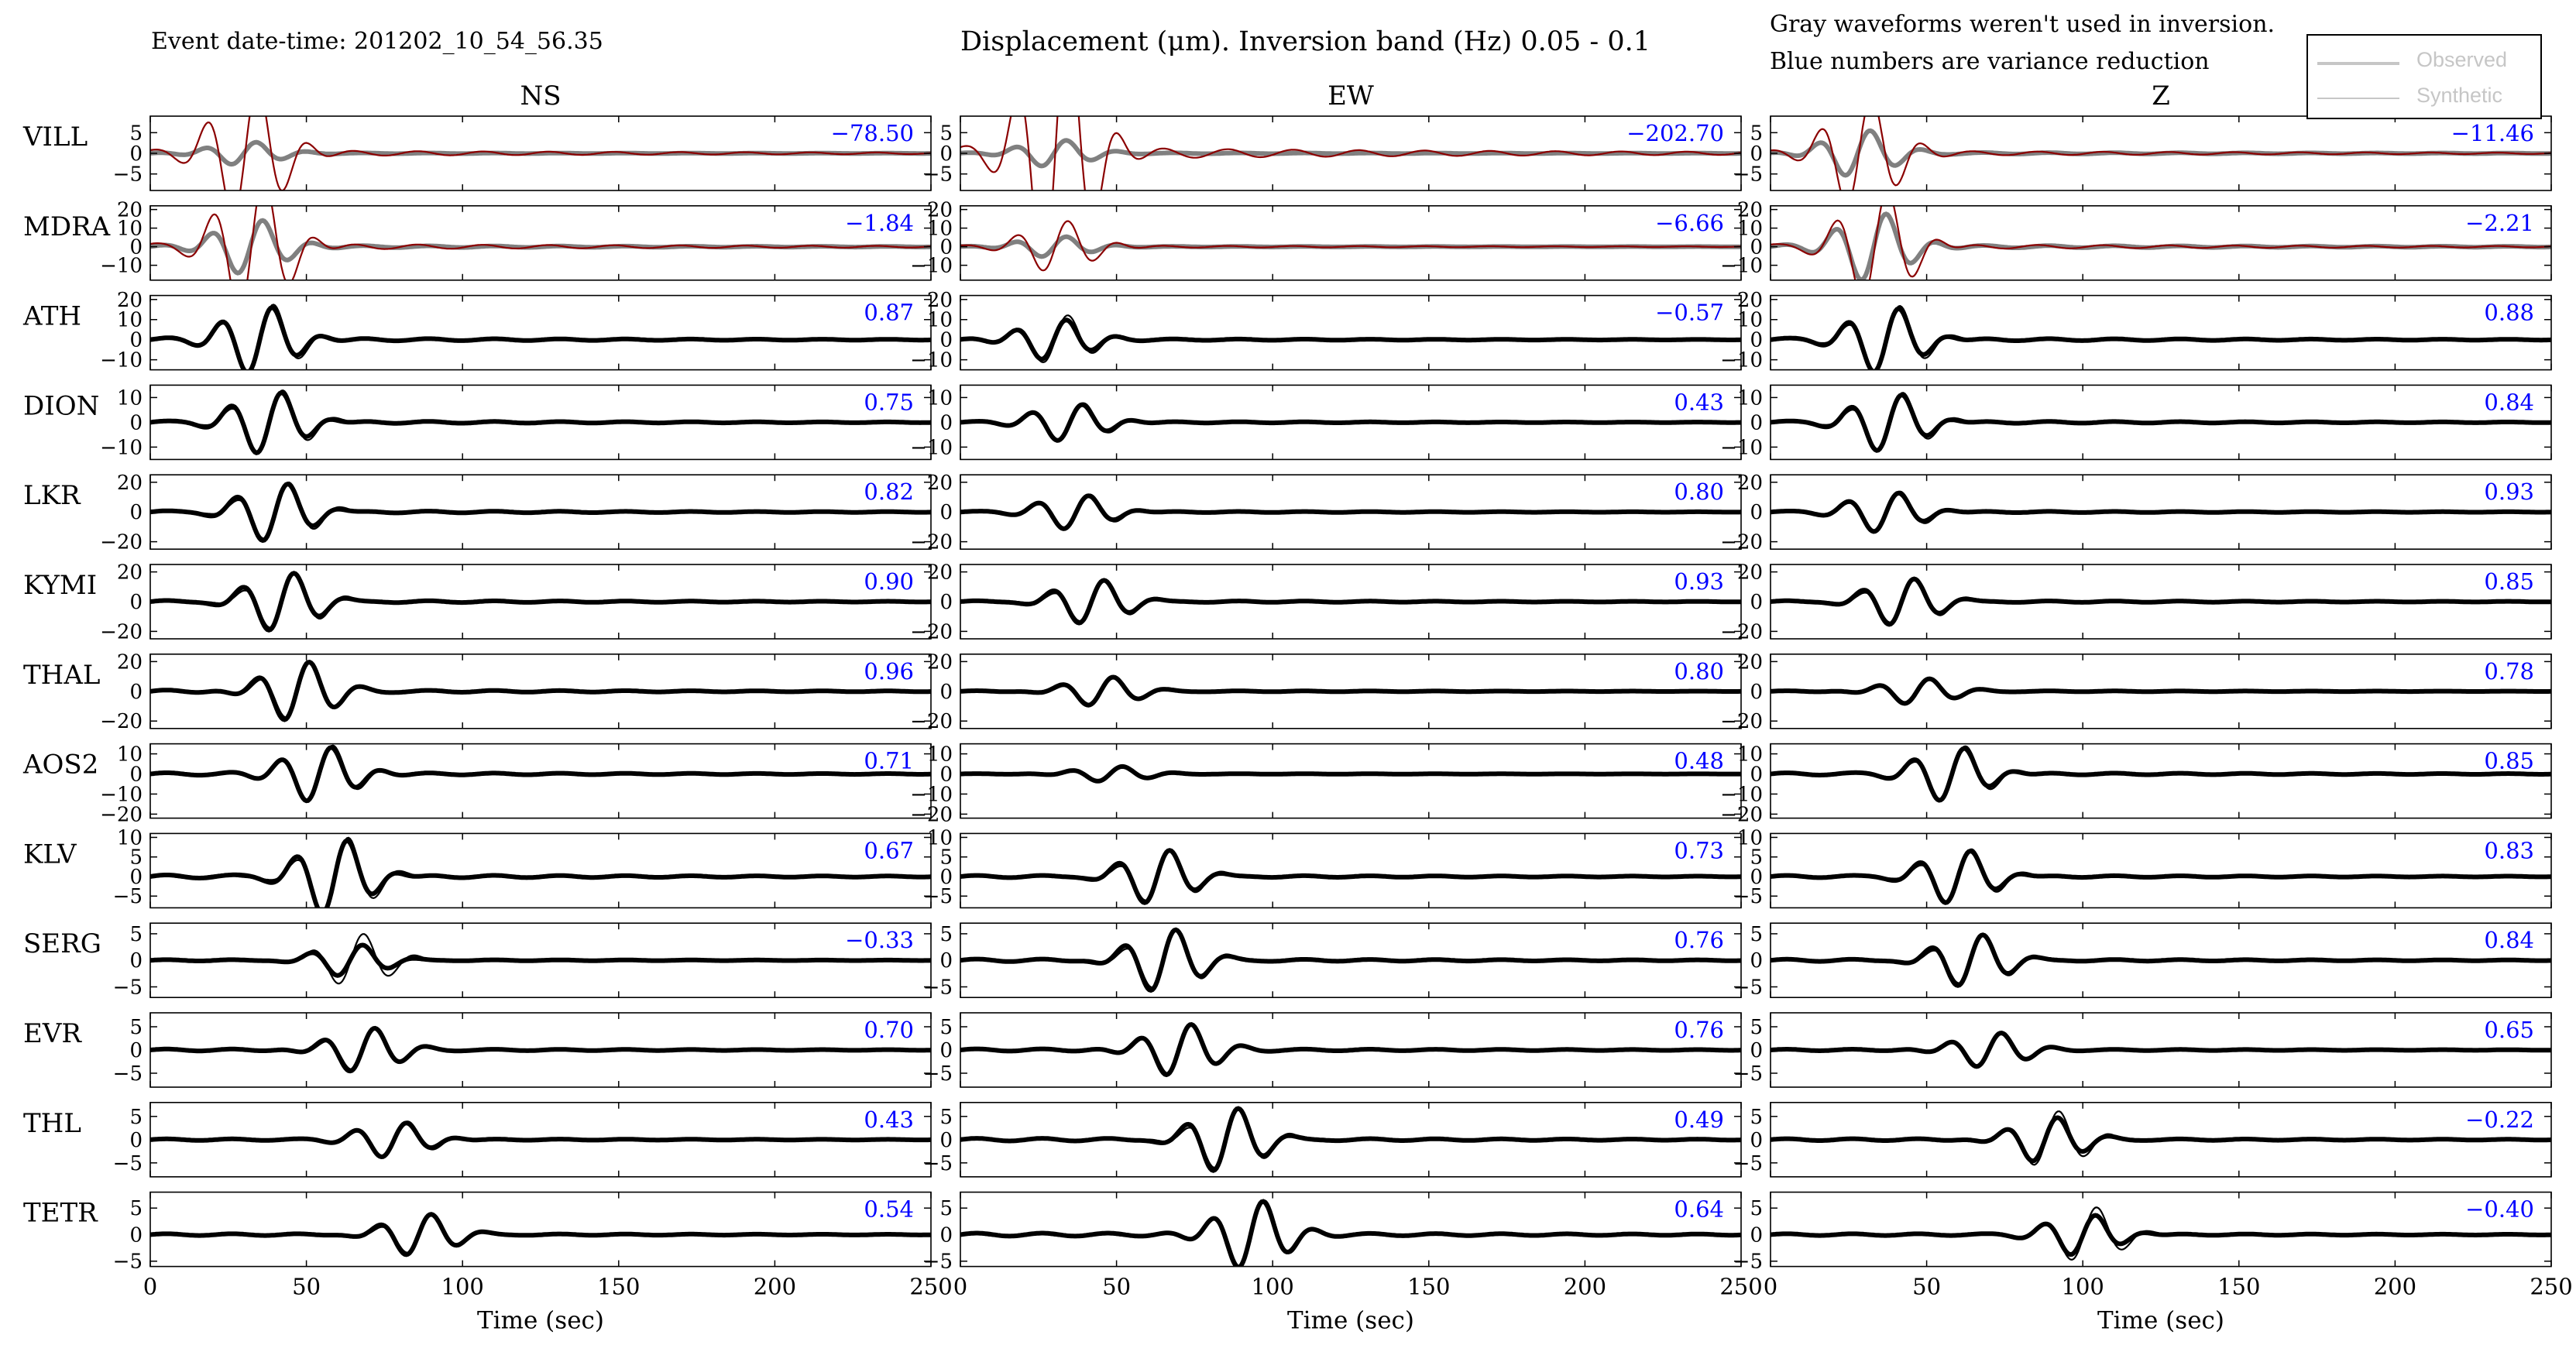 This screenshot has height=1345, width=2576. I want to click on observed-waveform, so click(2161, 245).